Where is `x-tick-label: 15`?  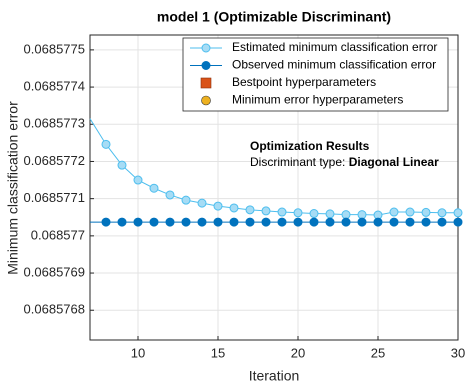 x-tick-label: 15 is located at coordinates (218, 352).